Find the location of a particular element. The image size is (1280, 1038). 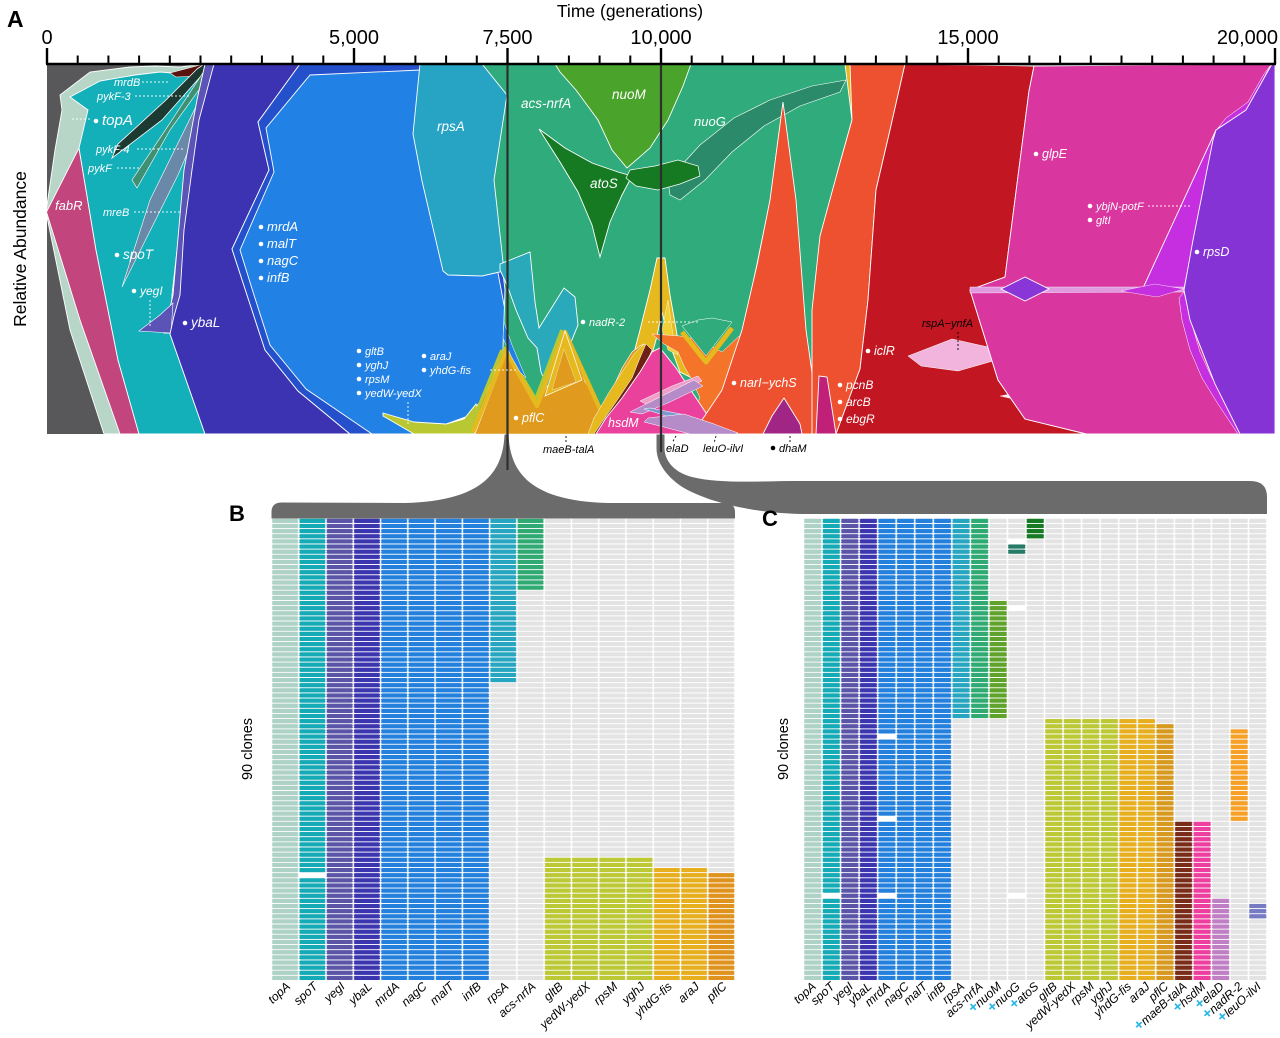

svg-text: gltI is located at coordinates (1103, 221).